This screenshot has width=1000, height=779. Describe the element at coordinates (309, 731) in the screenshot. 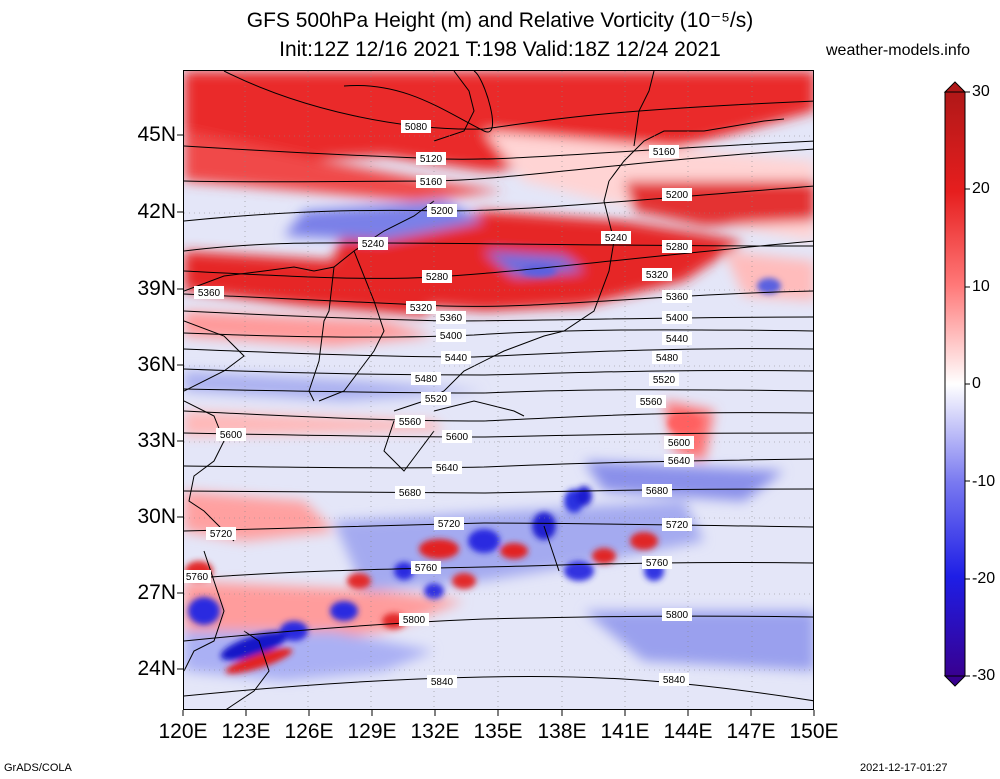

I see `lon-label-126e: 126E` at that location.